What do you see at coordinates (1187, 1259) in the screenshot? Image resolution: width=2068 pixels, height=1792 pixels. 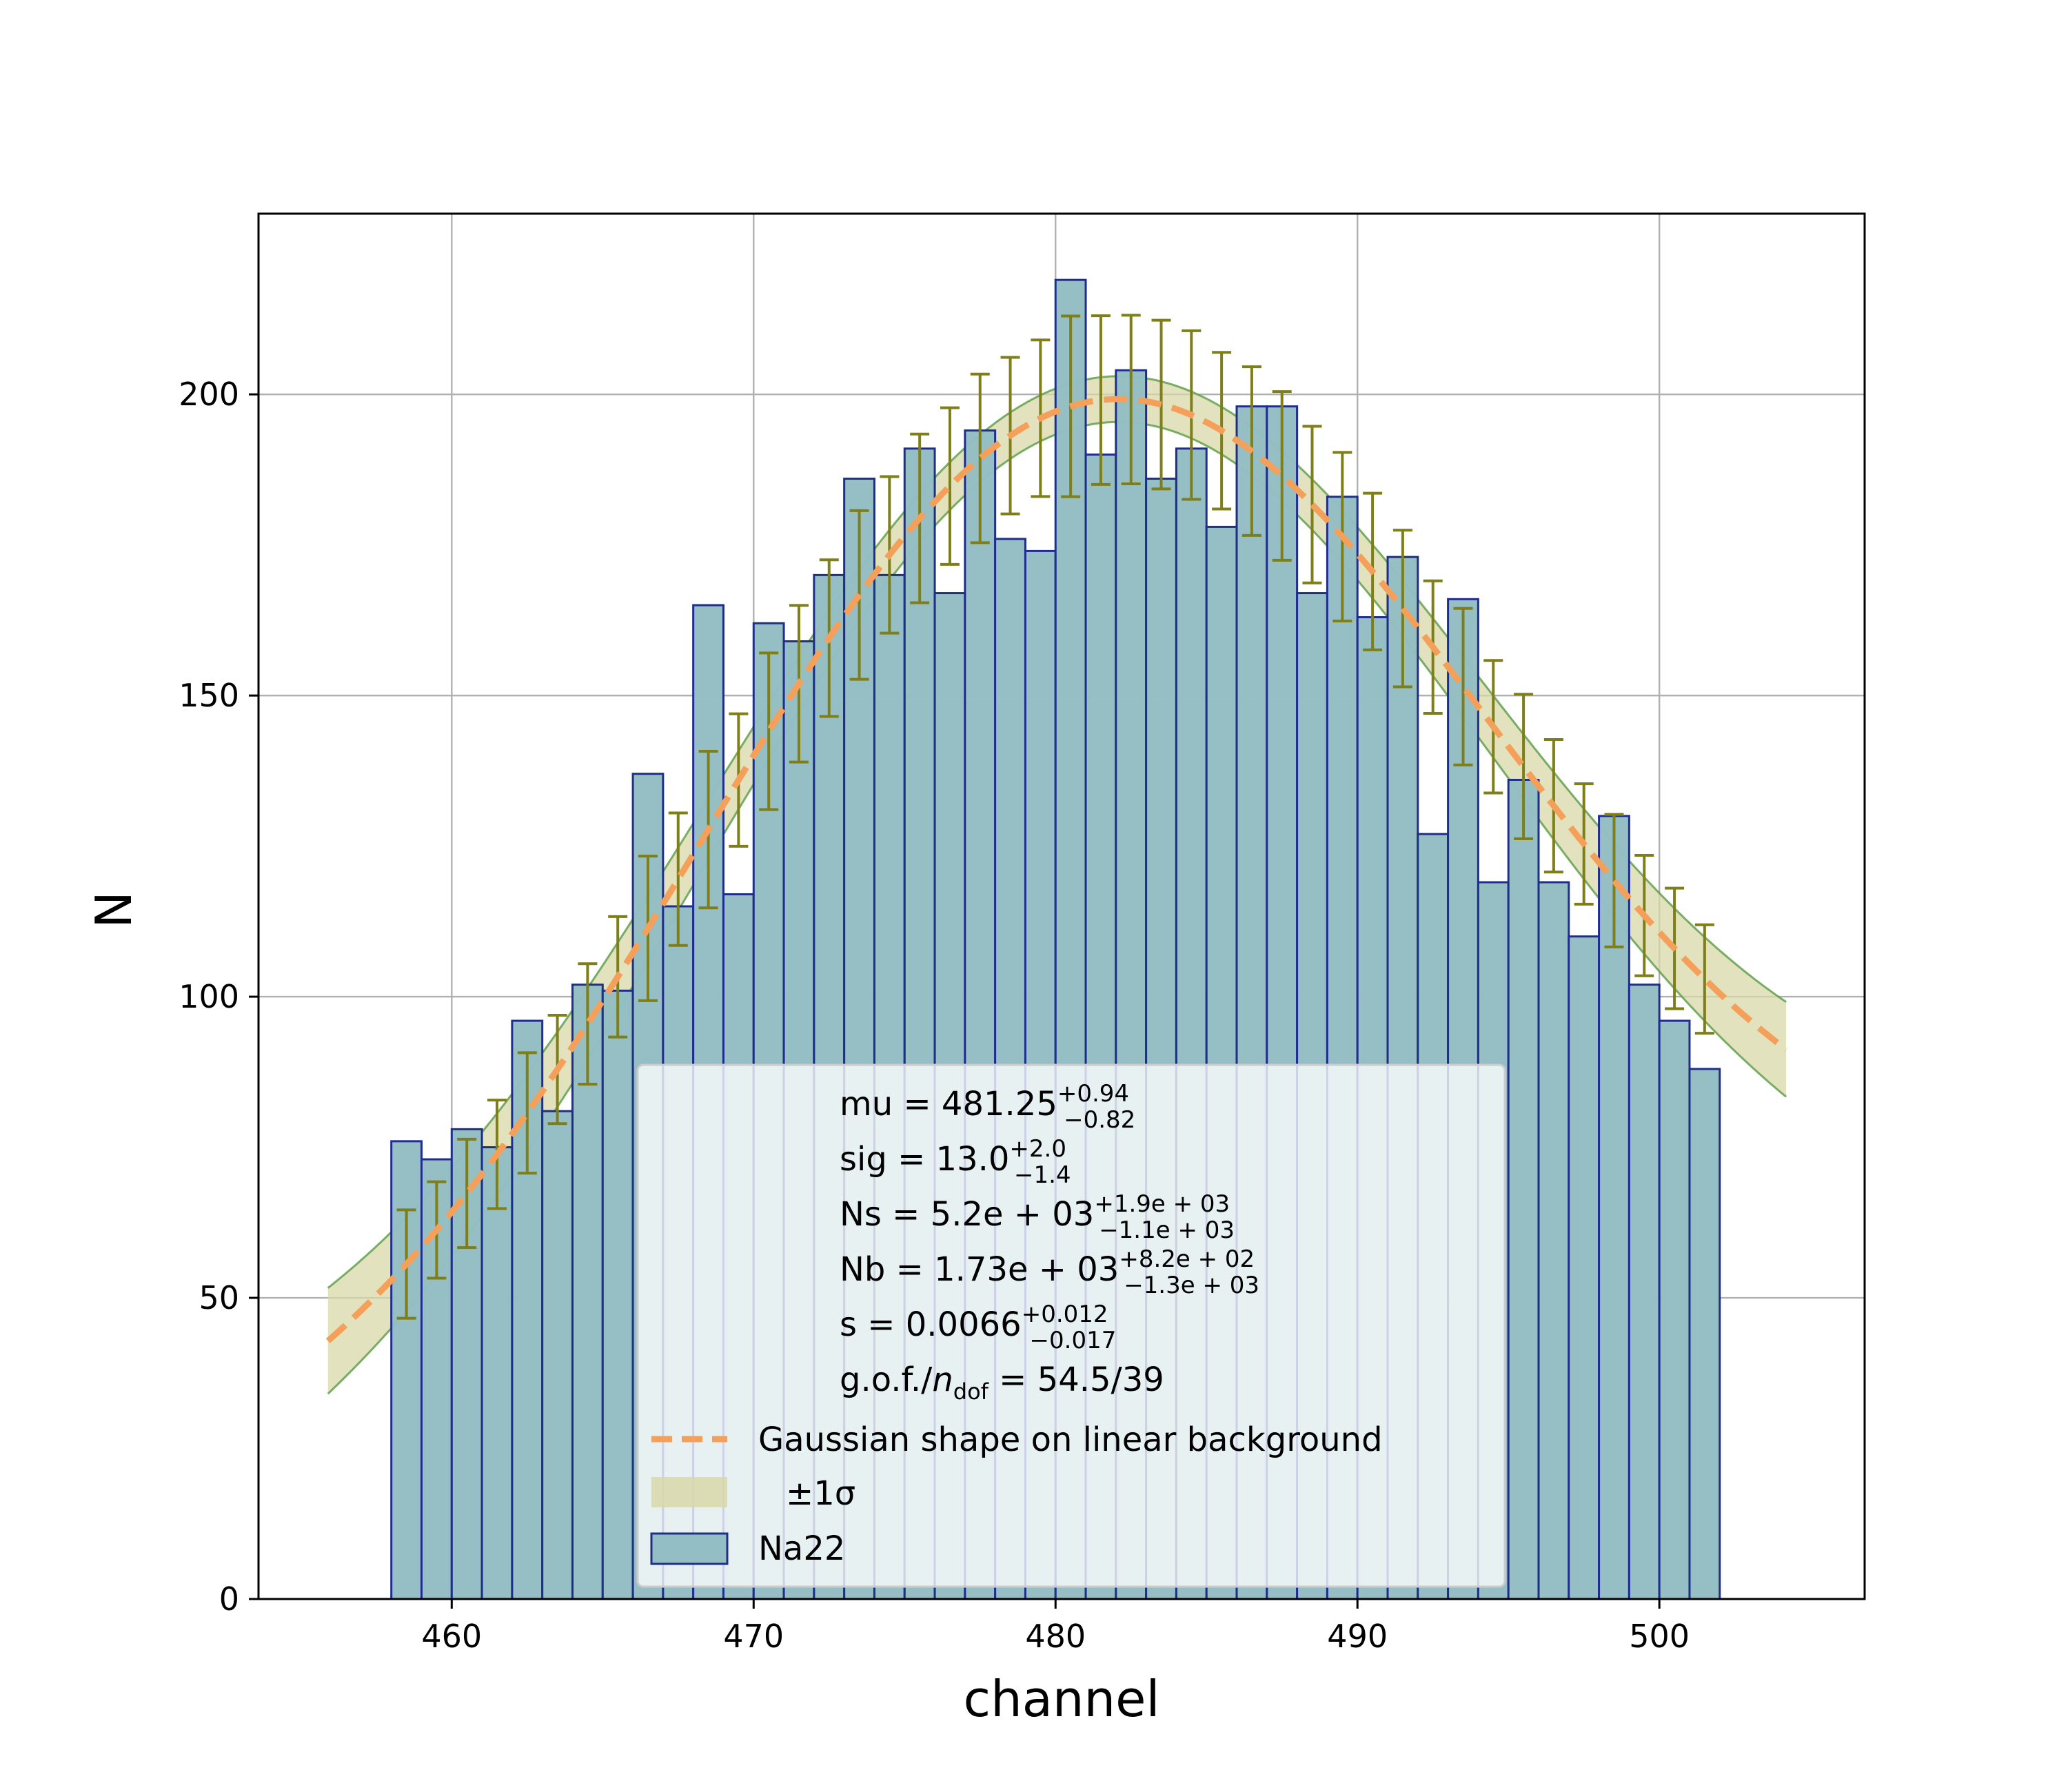 I see `legend-param-plus: +8.2e + 02` at bounding box center [1187, 1259].